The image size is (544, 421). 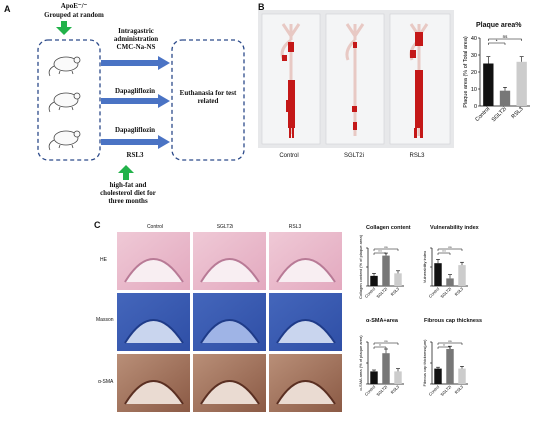 I want to click on arrow2-label: Dapagliflozin, so click(x=135, y=91).